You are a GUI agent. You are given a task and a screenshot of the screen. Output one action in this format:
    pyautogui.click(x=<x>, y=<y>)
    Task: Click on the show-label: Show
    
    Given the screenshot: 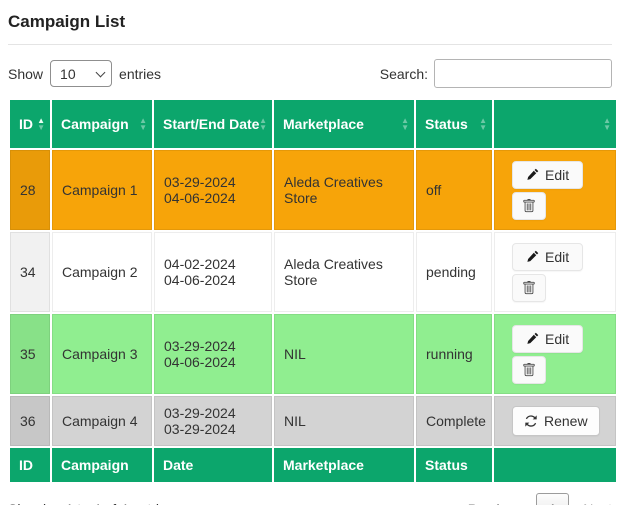 What is the action you would take?
    pyautogui.click(x=26, y=73)
    